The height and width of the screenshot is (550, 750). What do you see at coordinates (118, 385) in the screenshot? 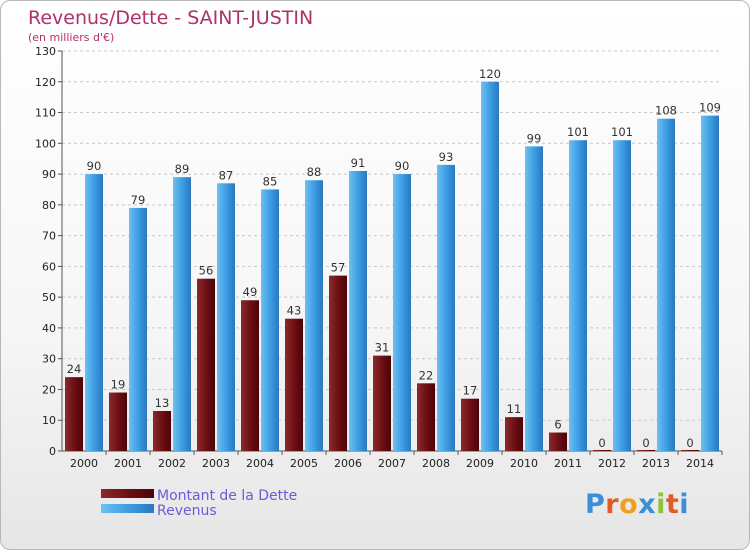
I see `value-label-debt: 19` at bounding box center [118, 385].